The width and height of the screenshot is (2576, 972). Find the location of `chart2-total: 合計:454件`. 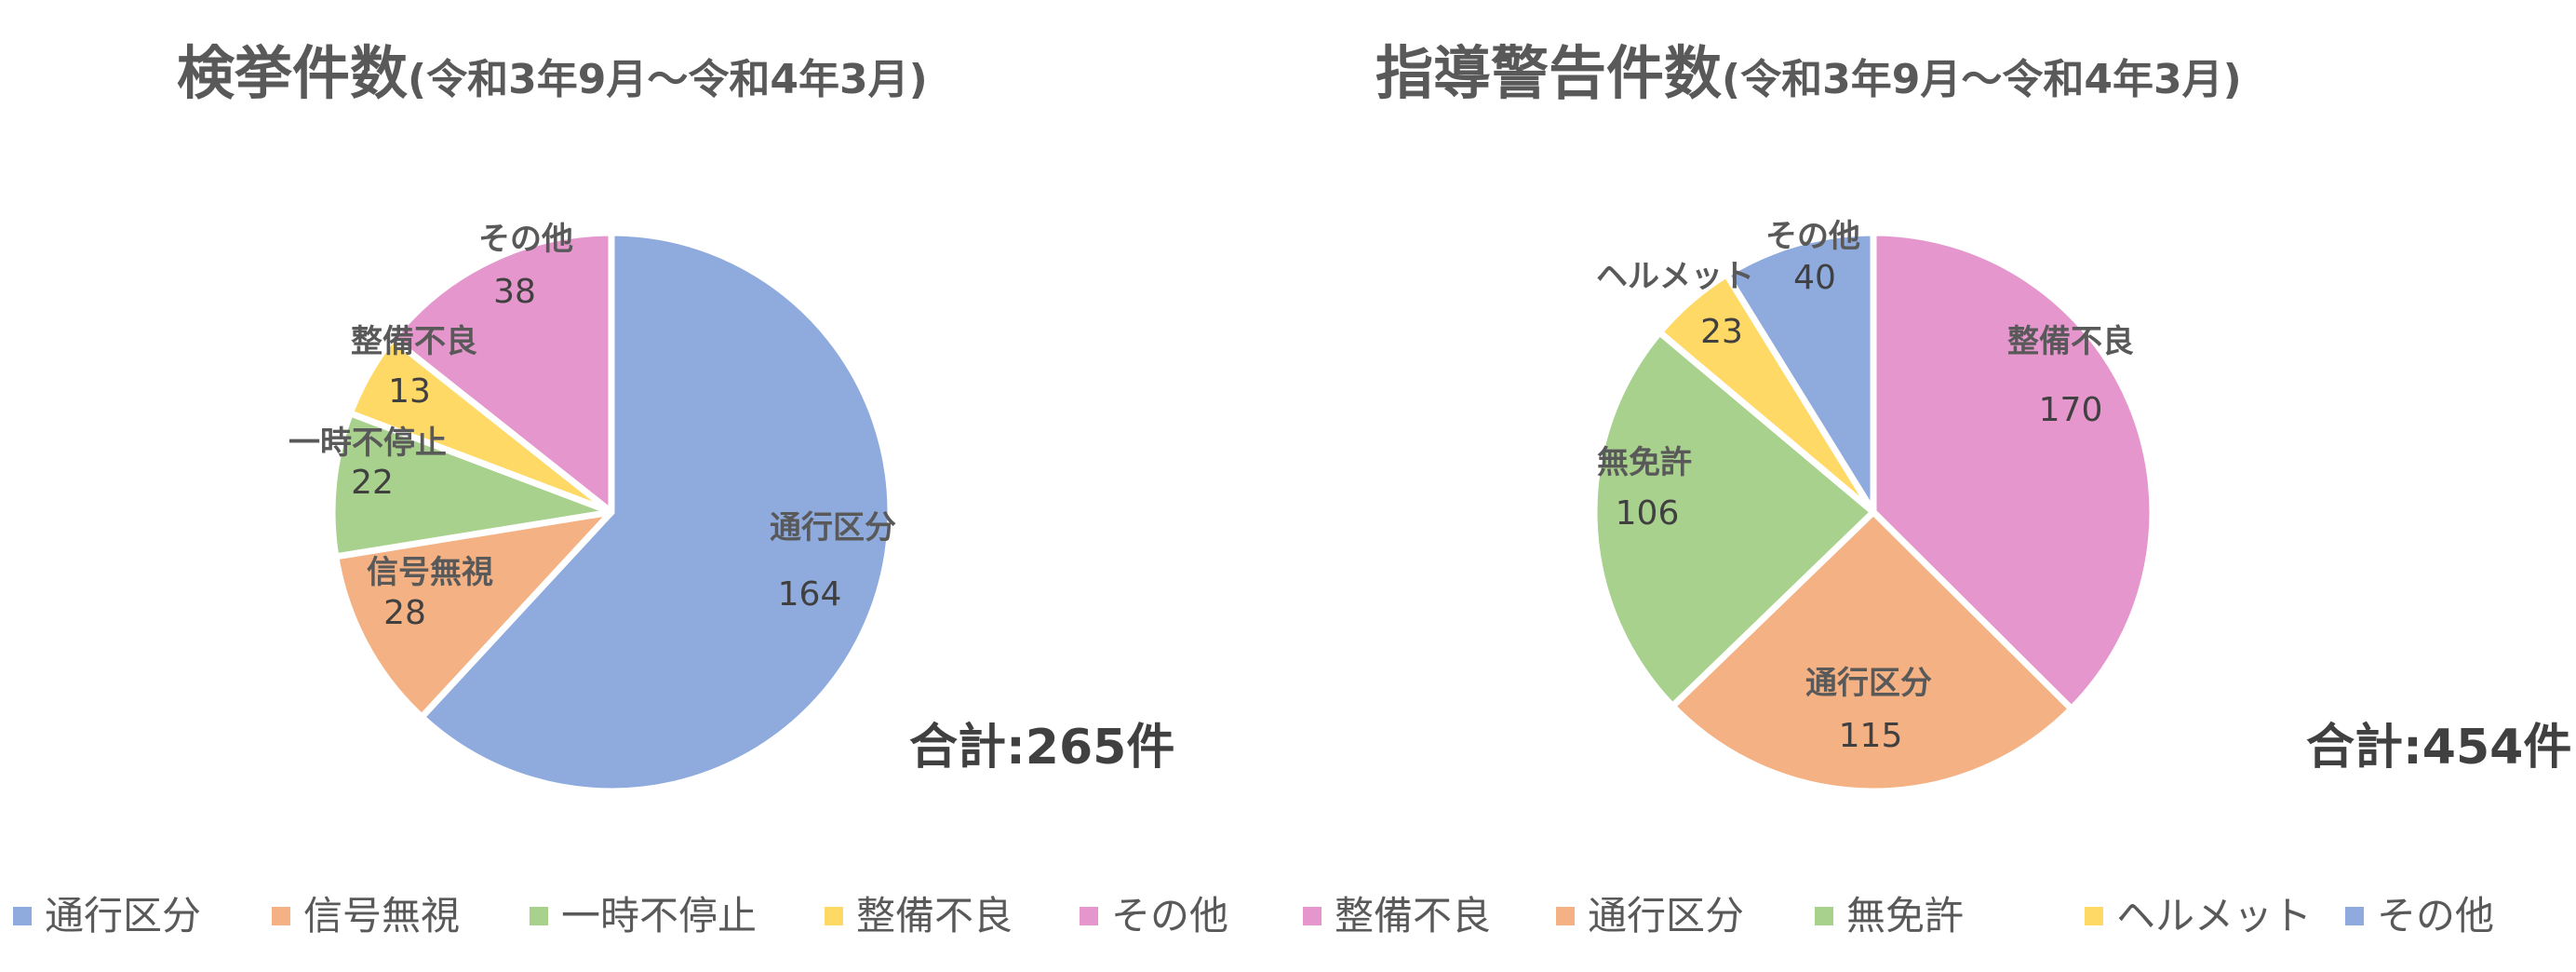

chart2-total: 合計:454件 is located at coordinates (2438, 748).